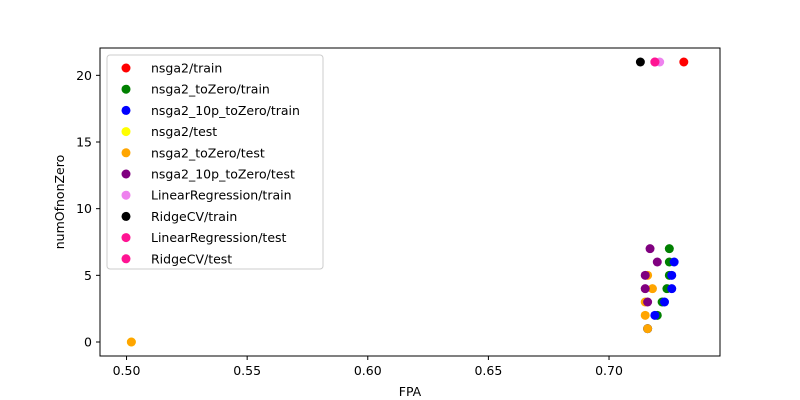 The image size is (800, 400). What do you see at coordinates (127, 370) in the screenshot?
I see `x-tick-label: 0.50` at bounding box center [127, 370].